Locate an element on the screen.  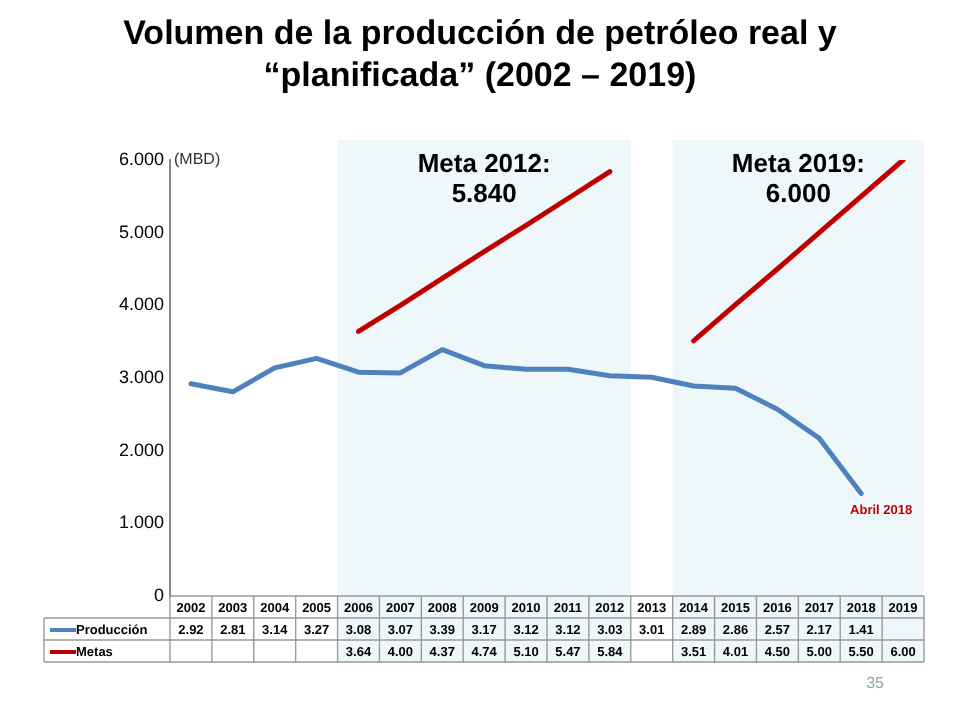
text: 35 is located at coordinates (875, 683).